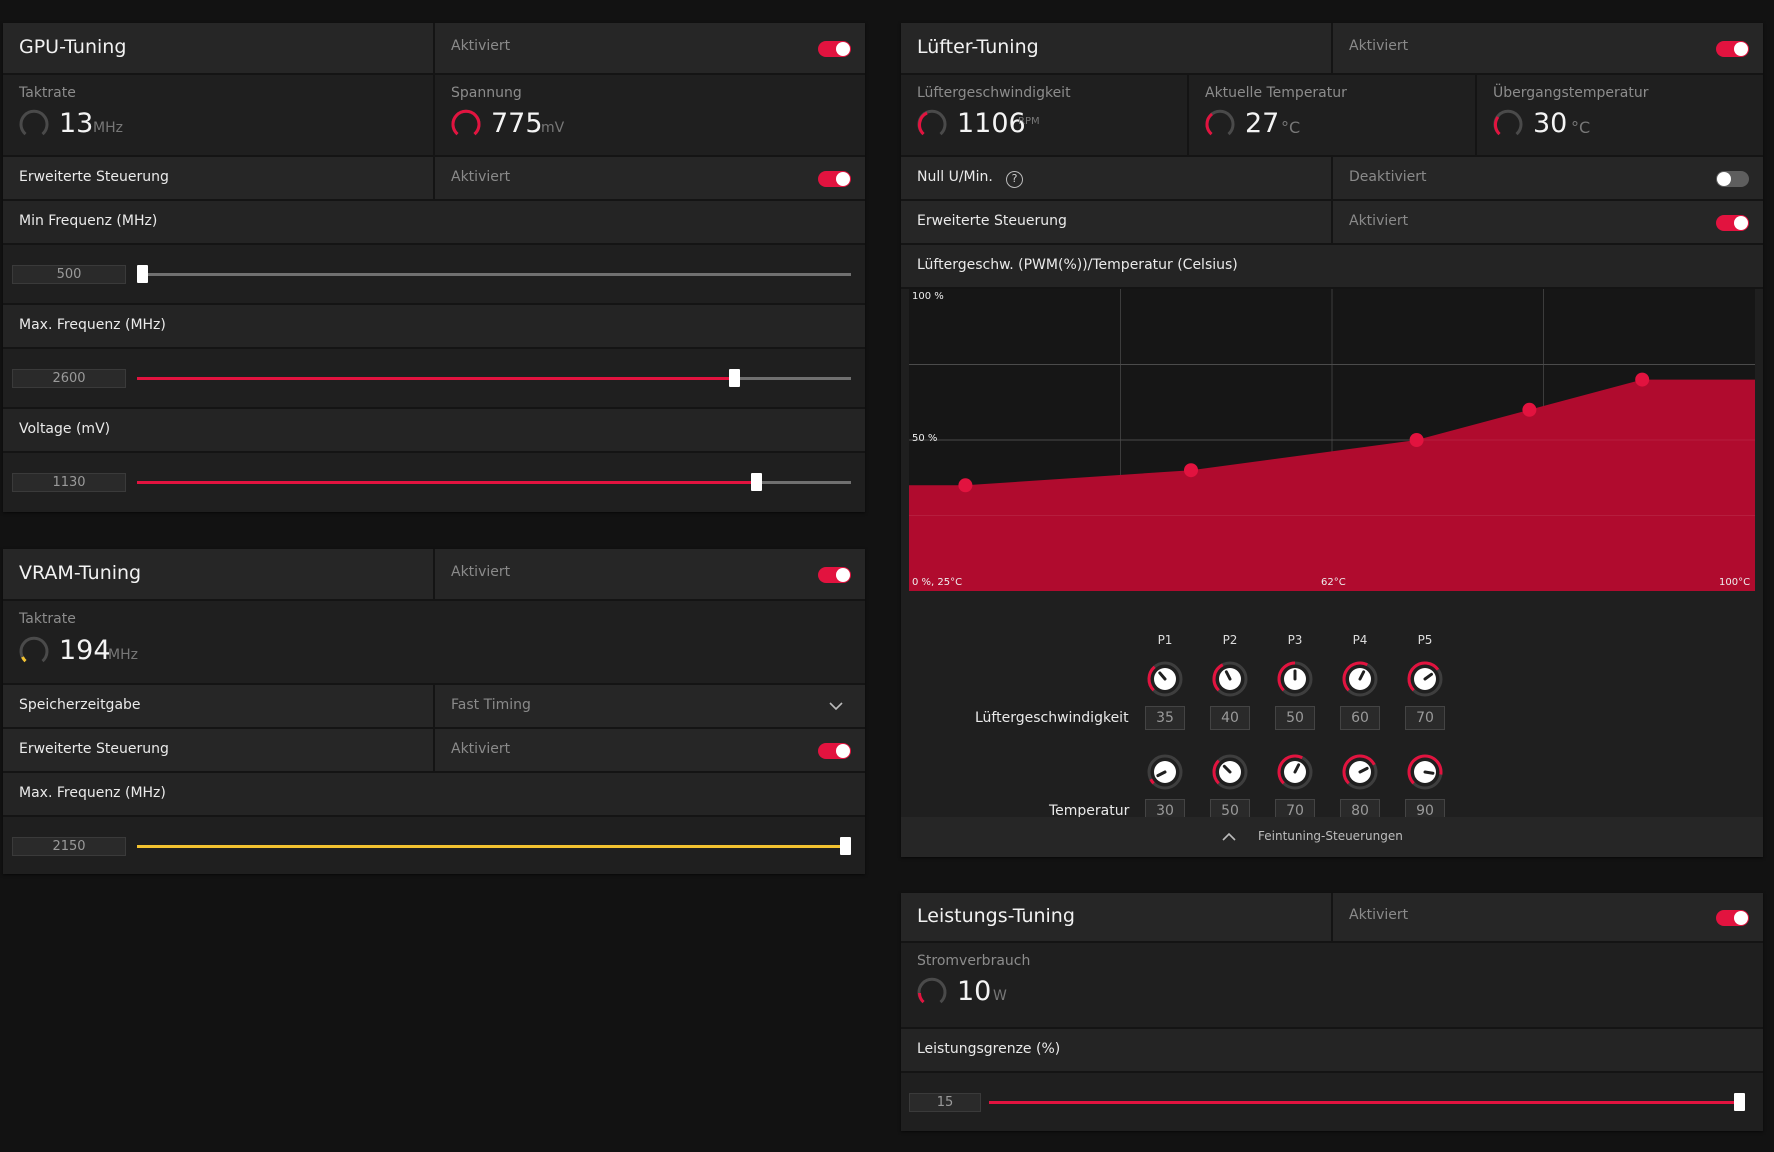 This screenshot has width=1774, height=1152. Describe the element at coordinates (974, 961) in the screenshot. I see `power-consumption-label: Stromverbrauch` at that location.